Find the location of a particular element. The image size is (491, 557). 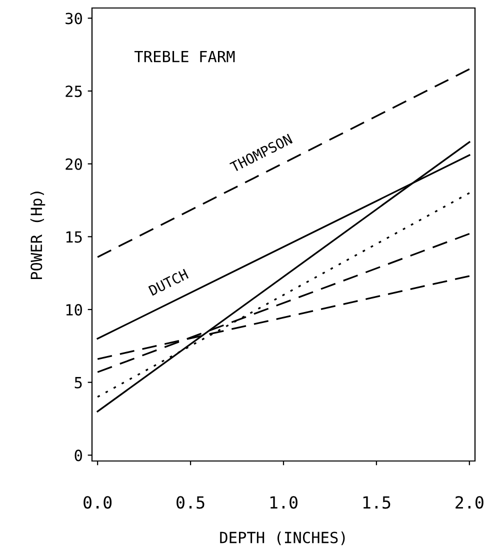

y-tick-label: 0 is located at coordinates (78, 456).